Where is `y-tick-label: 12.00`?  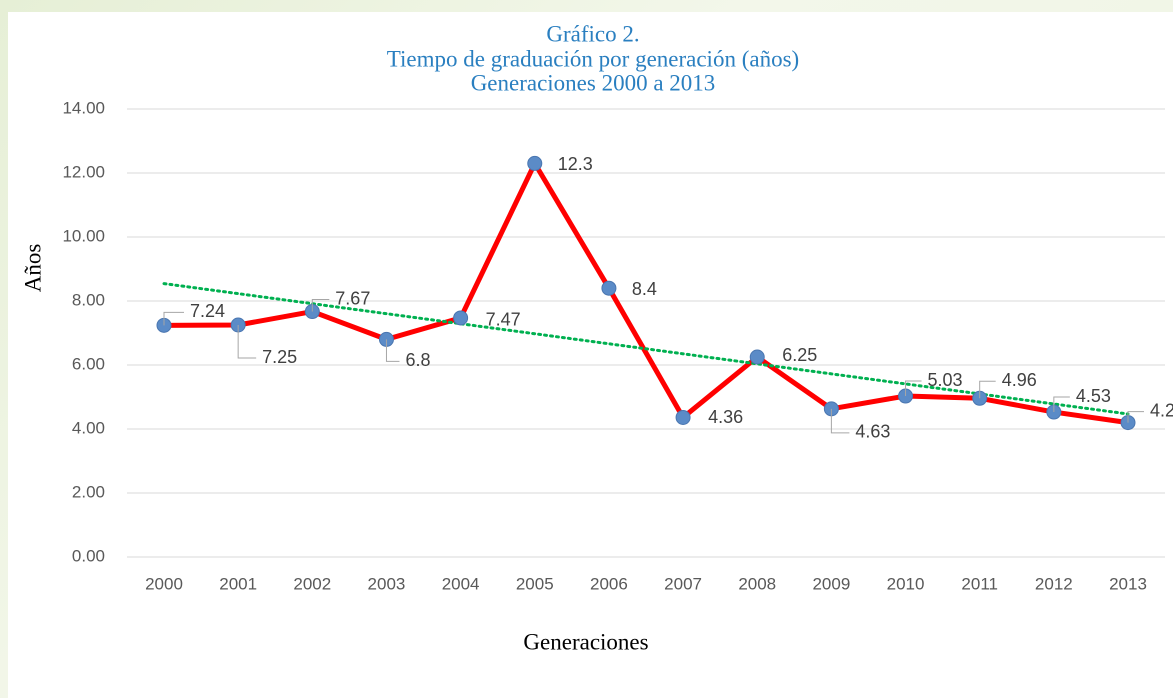 y-tick-label: 12.00 is located at coordinates (83, 171).